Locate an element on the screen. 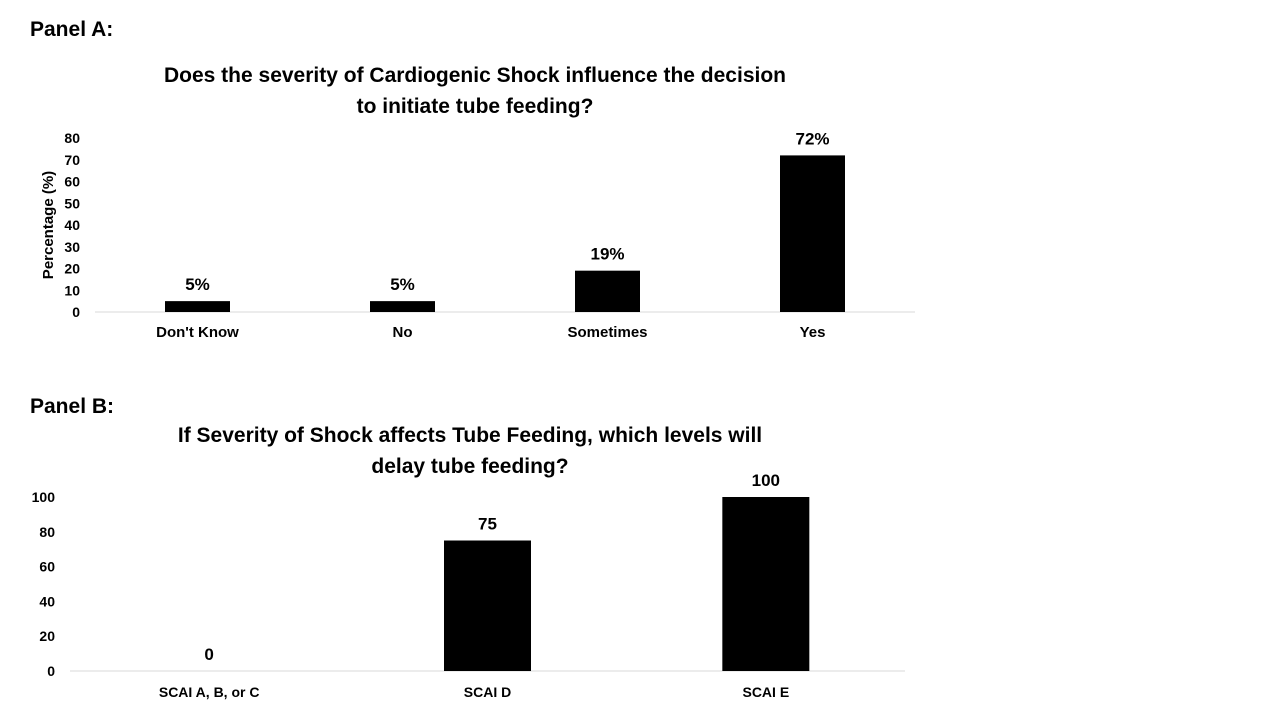 Image resolution: width=1280 pixels, height=720 pixels. chart-b-ytick-100: 100 is located at coordinates (44, 497).